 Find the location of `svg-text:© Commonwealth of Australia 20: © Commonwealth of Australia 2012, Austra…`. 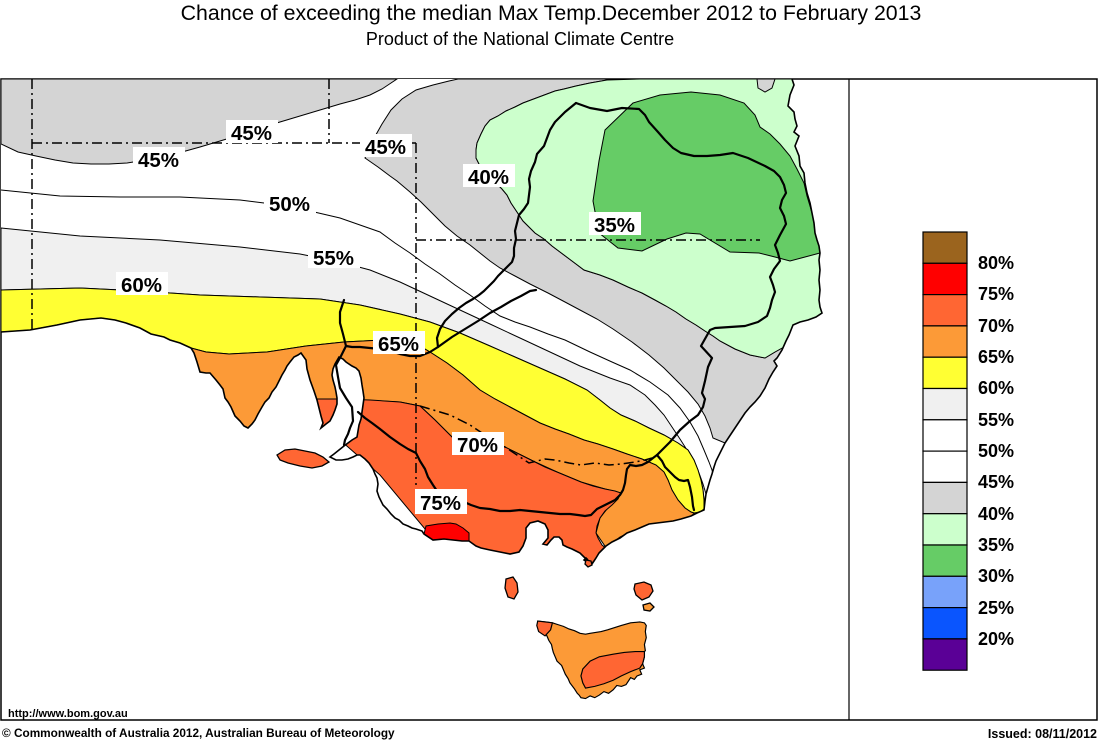

svg-text:© Commonwealth of Australia 20: © Commonwealth of Australia 2012, Austra… is located at coordinates (198, 733).